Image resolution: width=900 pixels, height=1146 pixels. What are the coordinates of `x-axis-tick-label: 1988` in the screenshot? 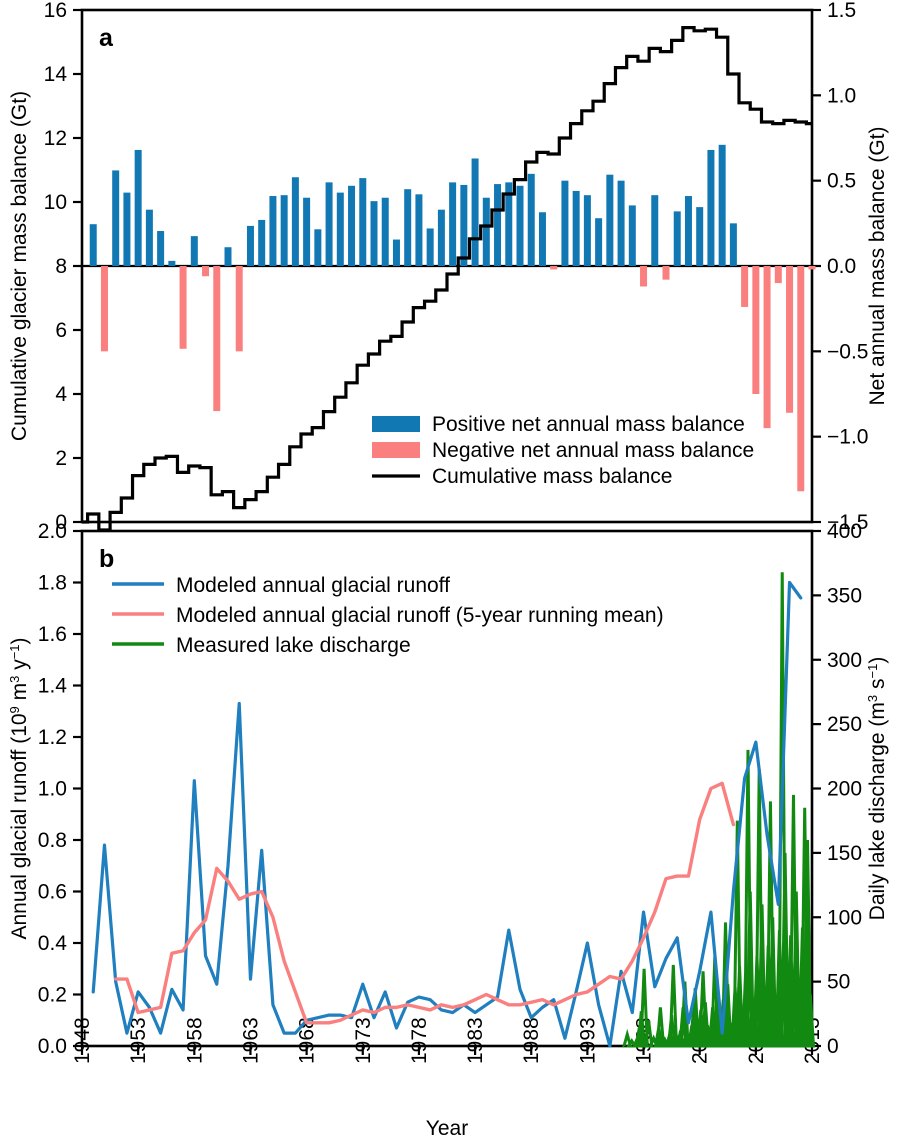 It's located at (531, 1040).